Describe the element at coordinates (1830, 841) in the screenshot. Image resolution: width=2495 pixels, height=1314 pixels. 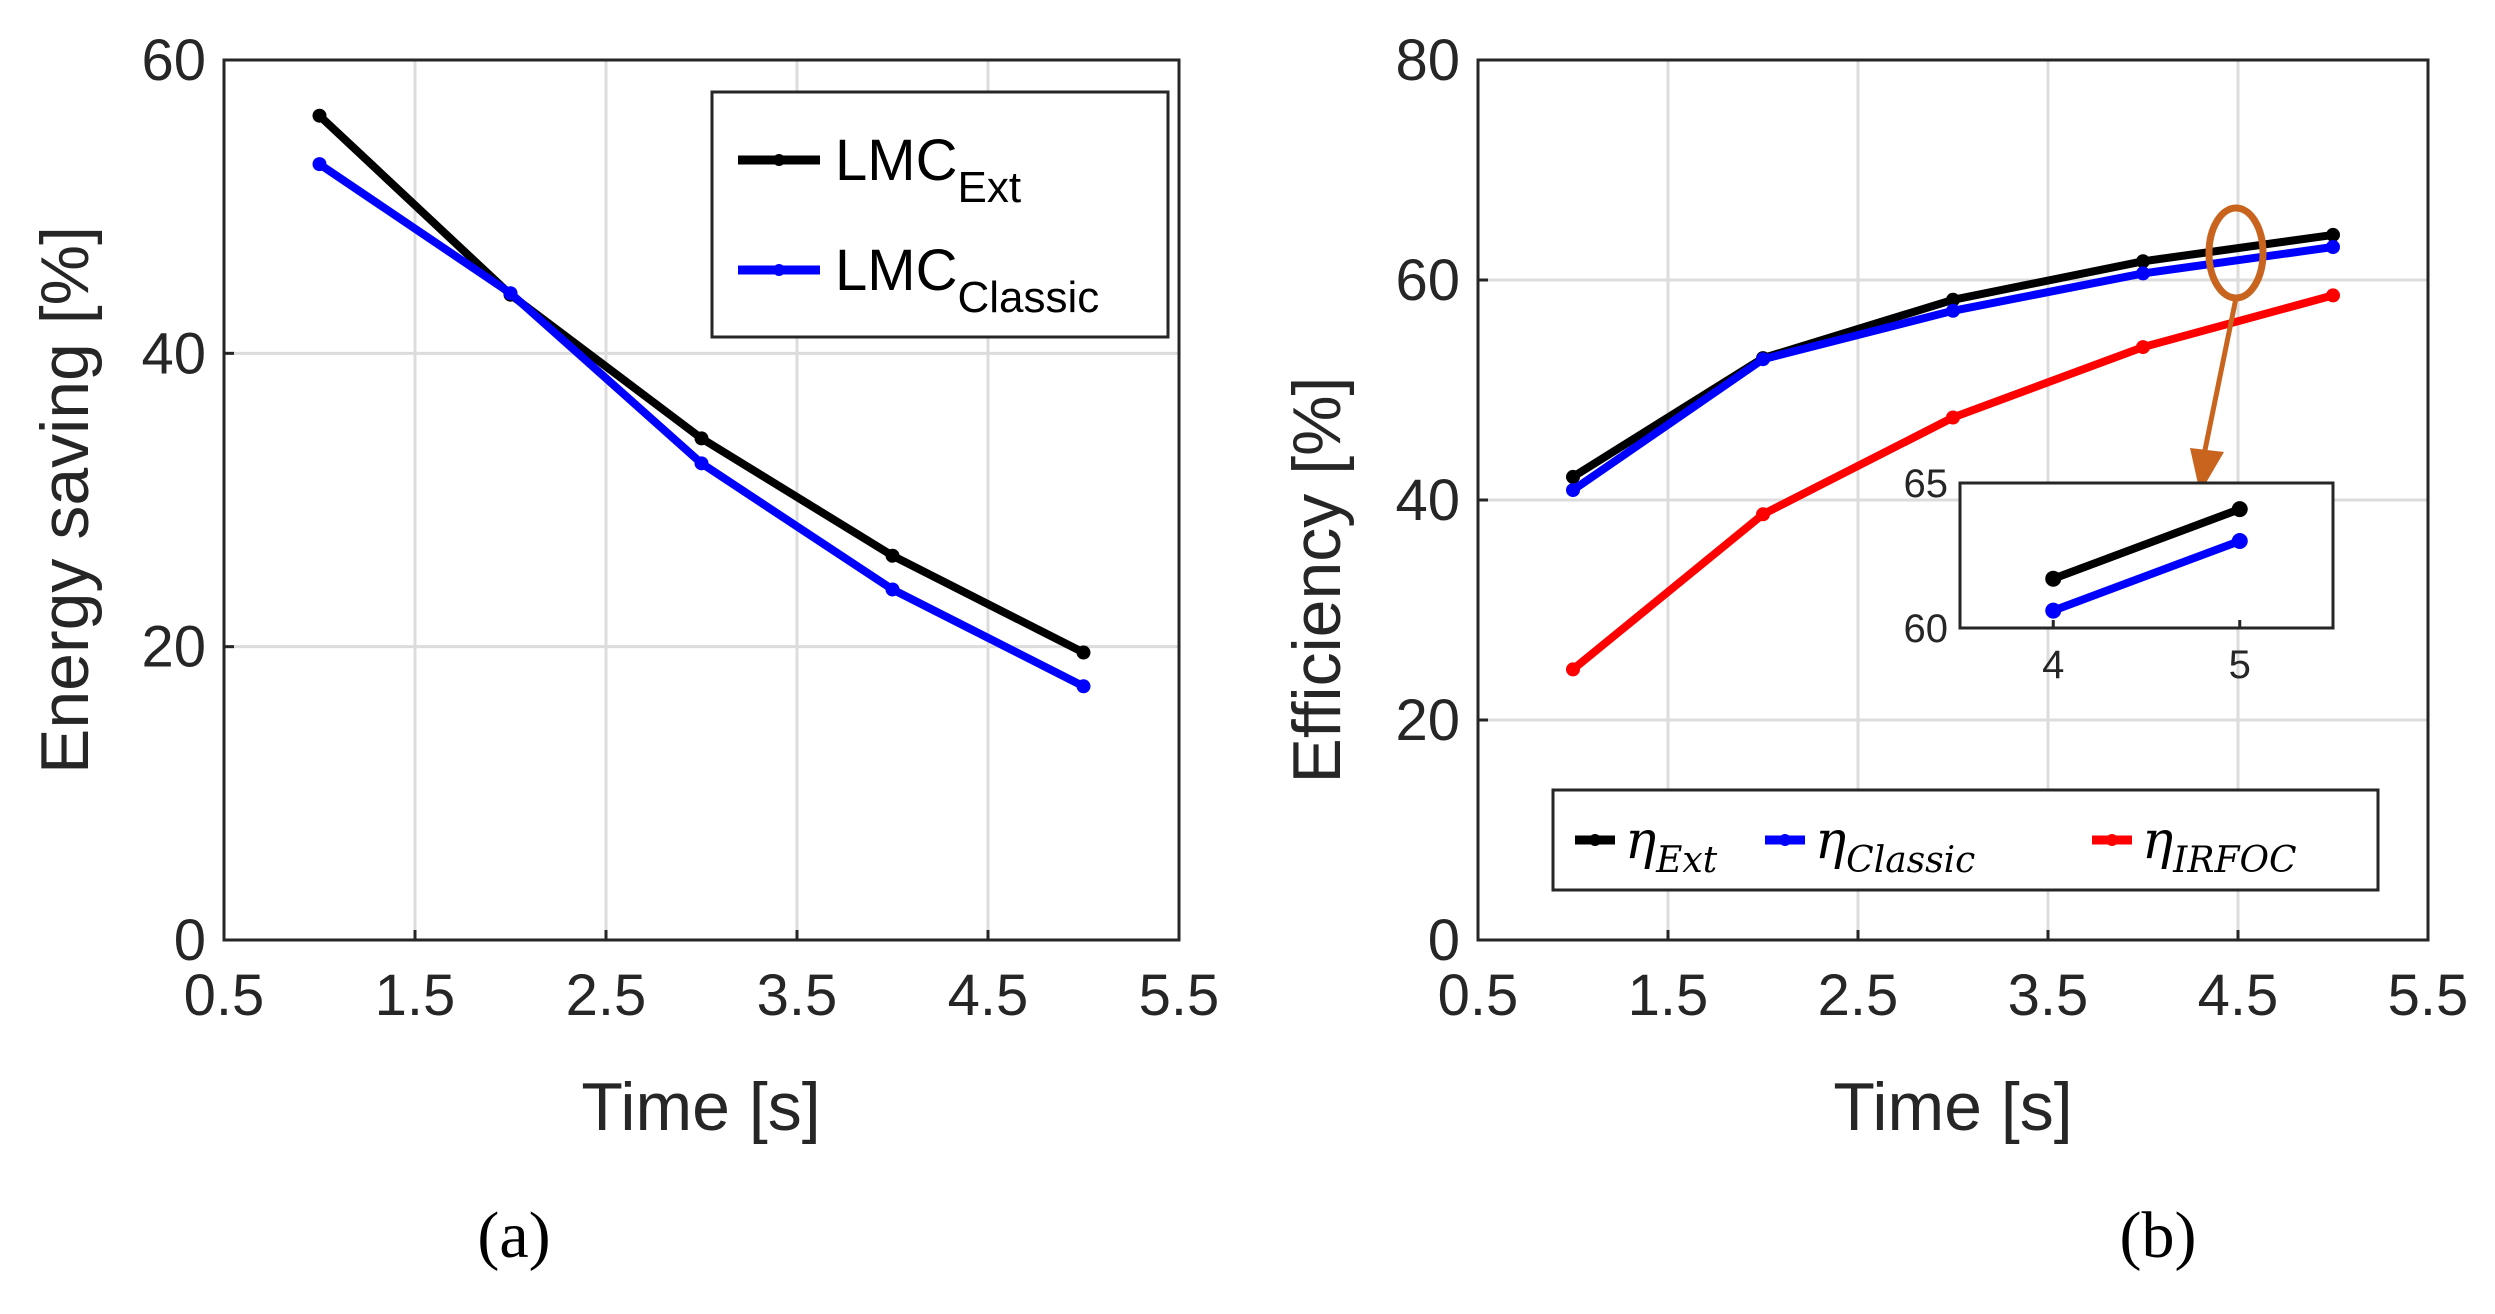
I see `legend-b-name-classic: η` at that location.